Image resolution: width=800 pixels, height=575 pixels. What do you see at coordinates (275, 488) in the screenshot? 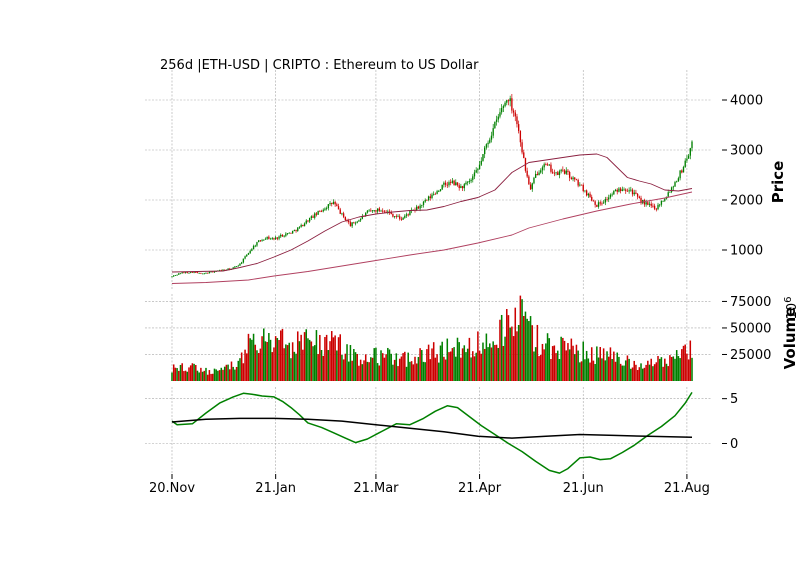
I see `x-tick-label: 21.Jan` at bounding box center [275, 488].